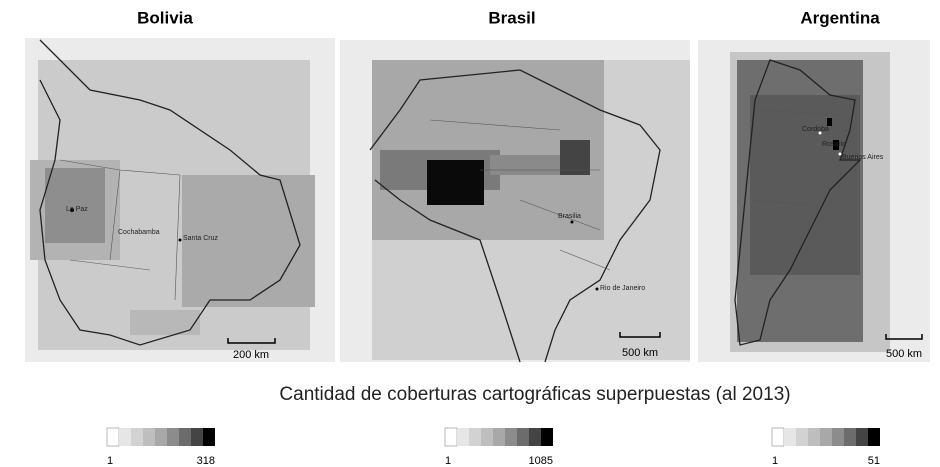 This screenshot has width=940, height=467. I want to click on panel-title: Argentina, so click(840, 17).